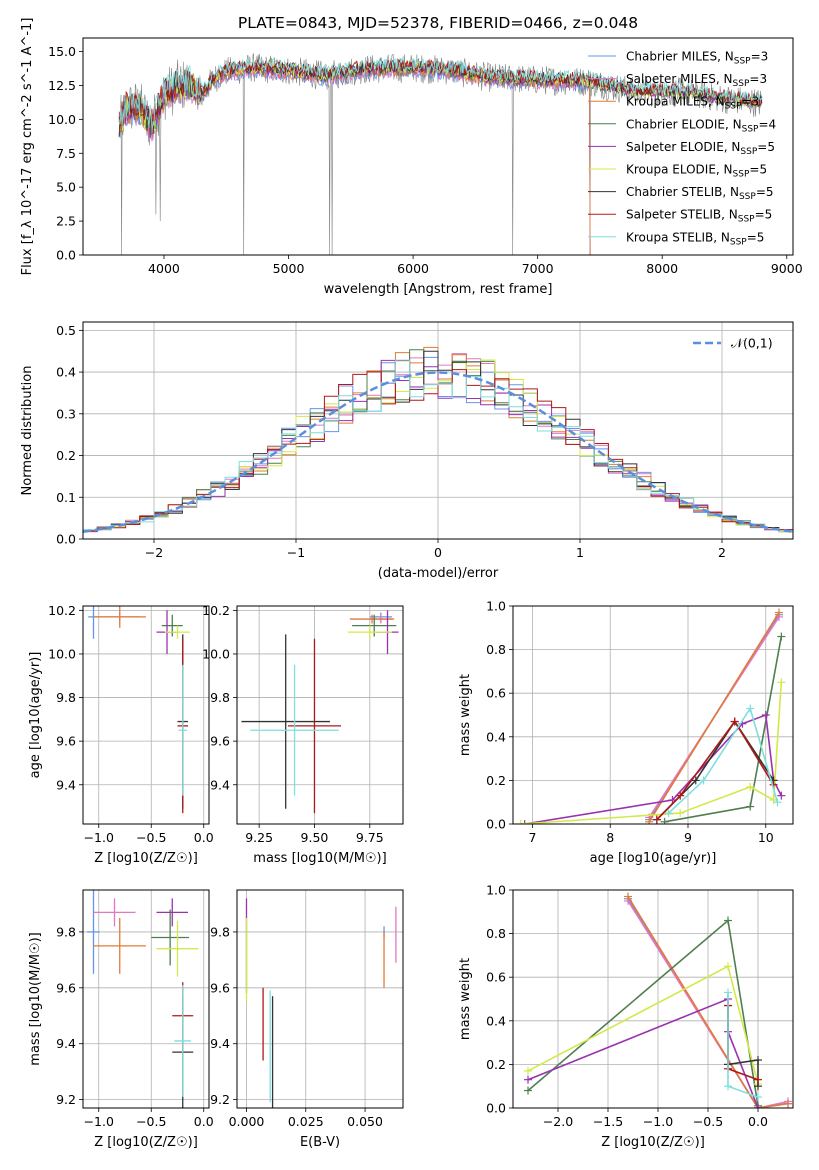 The height and width of the screenshot is (1170, 819). Describe the element at coordinates (692, 103) in the screenshot. I see `legend-entry: Kroupa MILES, NSSP=3` at that location.